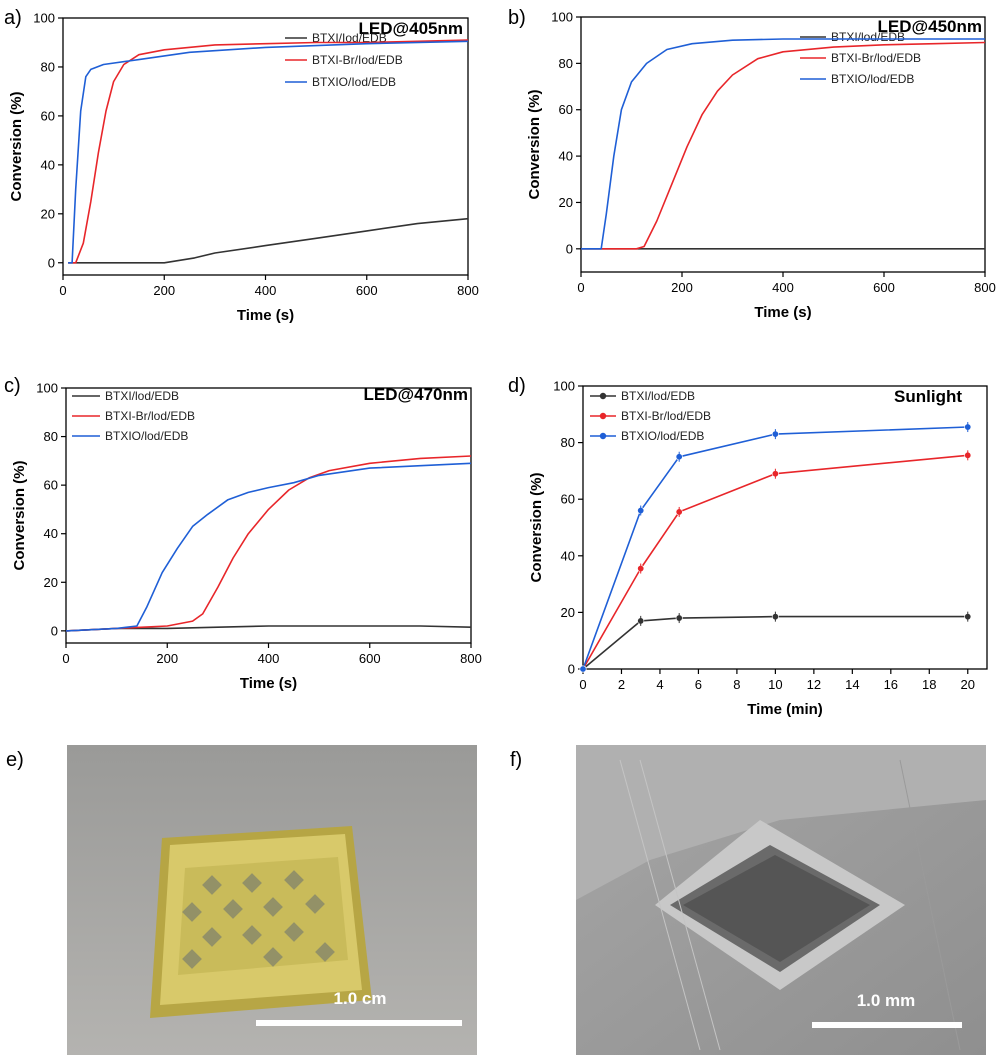  I want to click on x-tick-label: 4, so click(659, 684).